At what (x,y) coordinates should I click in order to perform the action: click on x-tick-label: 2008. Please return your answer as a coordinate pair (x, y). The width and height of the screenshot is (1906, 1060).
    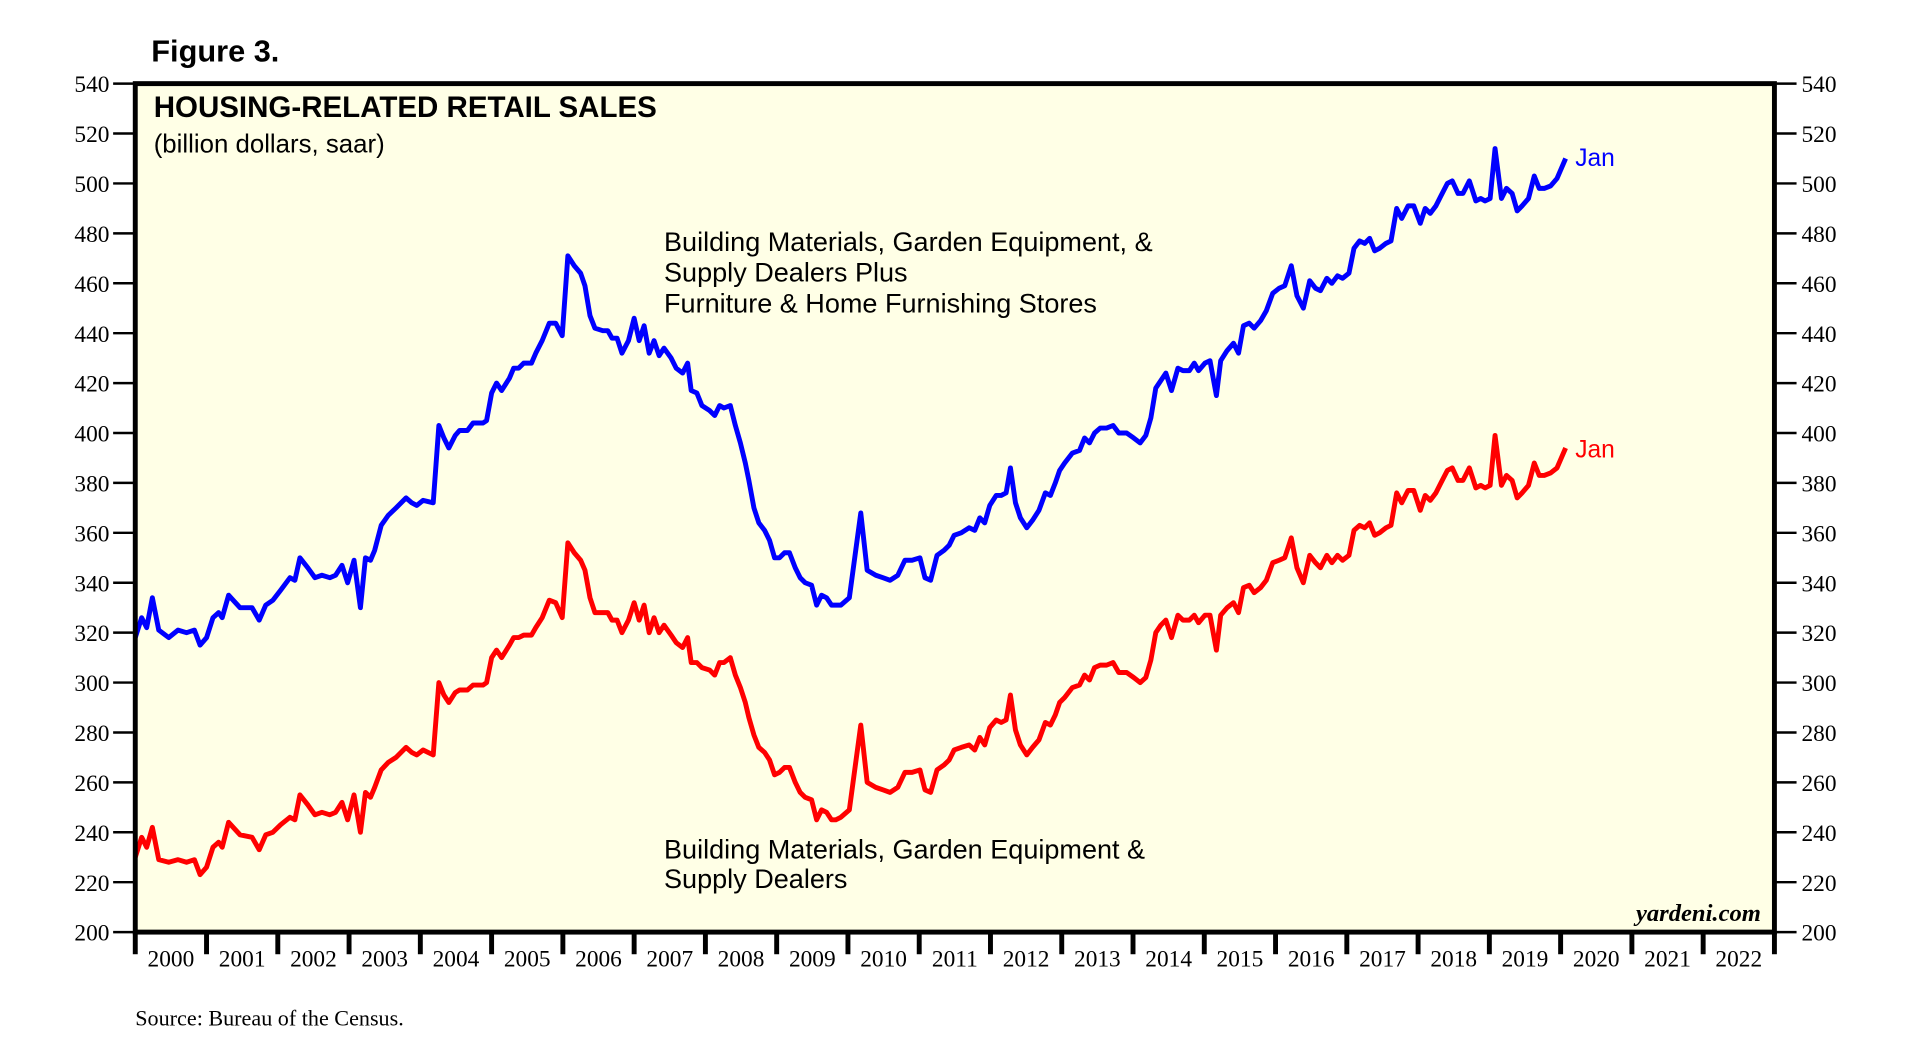
    Looking at the image, I should click on (741, 960).